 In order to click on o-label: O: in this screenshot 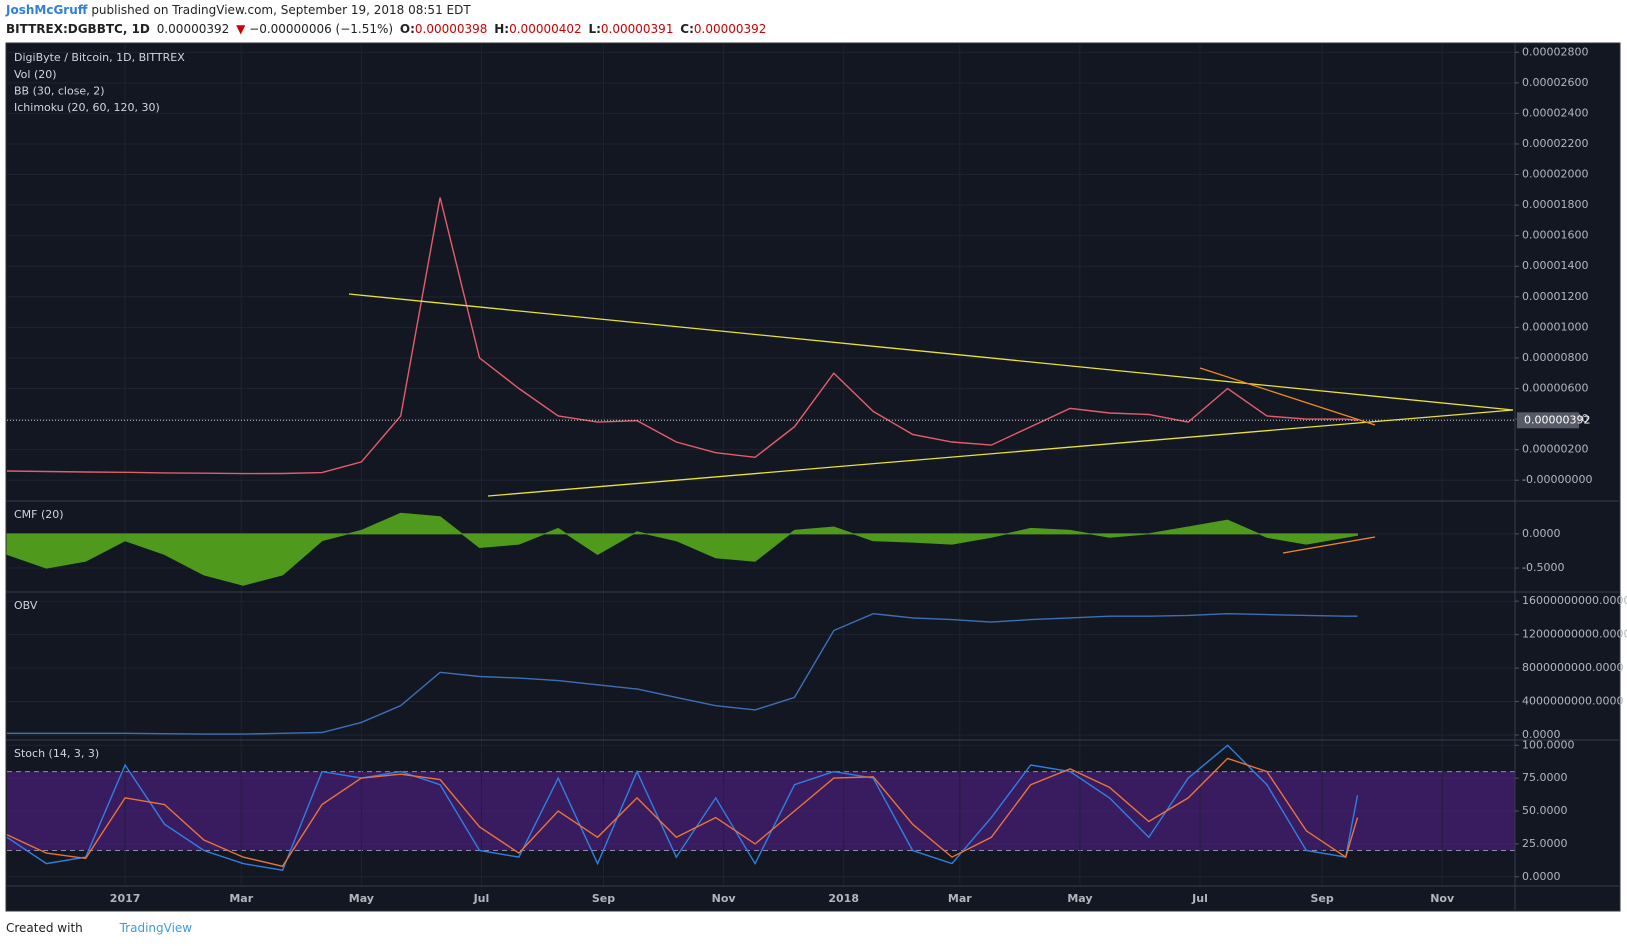, I will do `click(407, 29)`.